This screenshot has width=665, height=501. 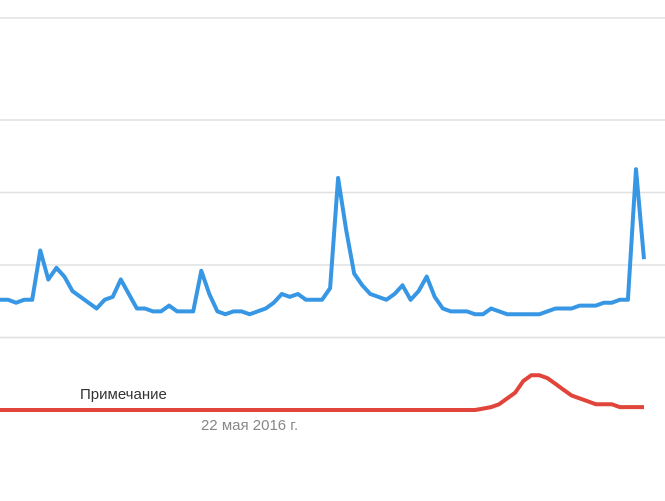 I want to click on line-series, so click(x=322, y=392).